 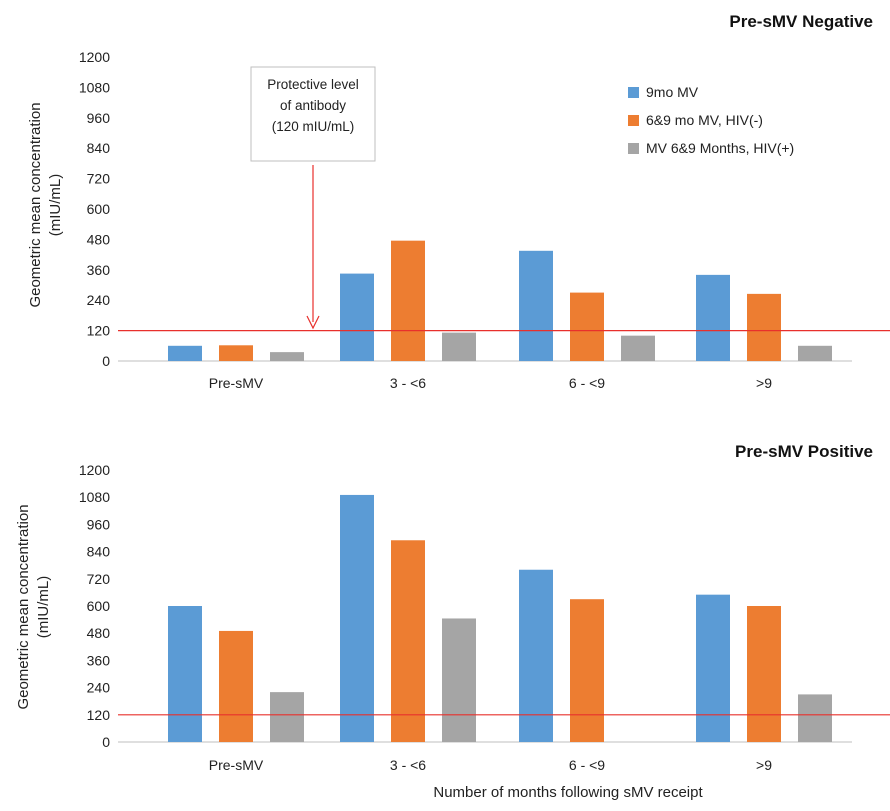 I want to click on chart-title: Pre-sMV Positive, so click(x=804, y=451).